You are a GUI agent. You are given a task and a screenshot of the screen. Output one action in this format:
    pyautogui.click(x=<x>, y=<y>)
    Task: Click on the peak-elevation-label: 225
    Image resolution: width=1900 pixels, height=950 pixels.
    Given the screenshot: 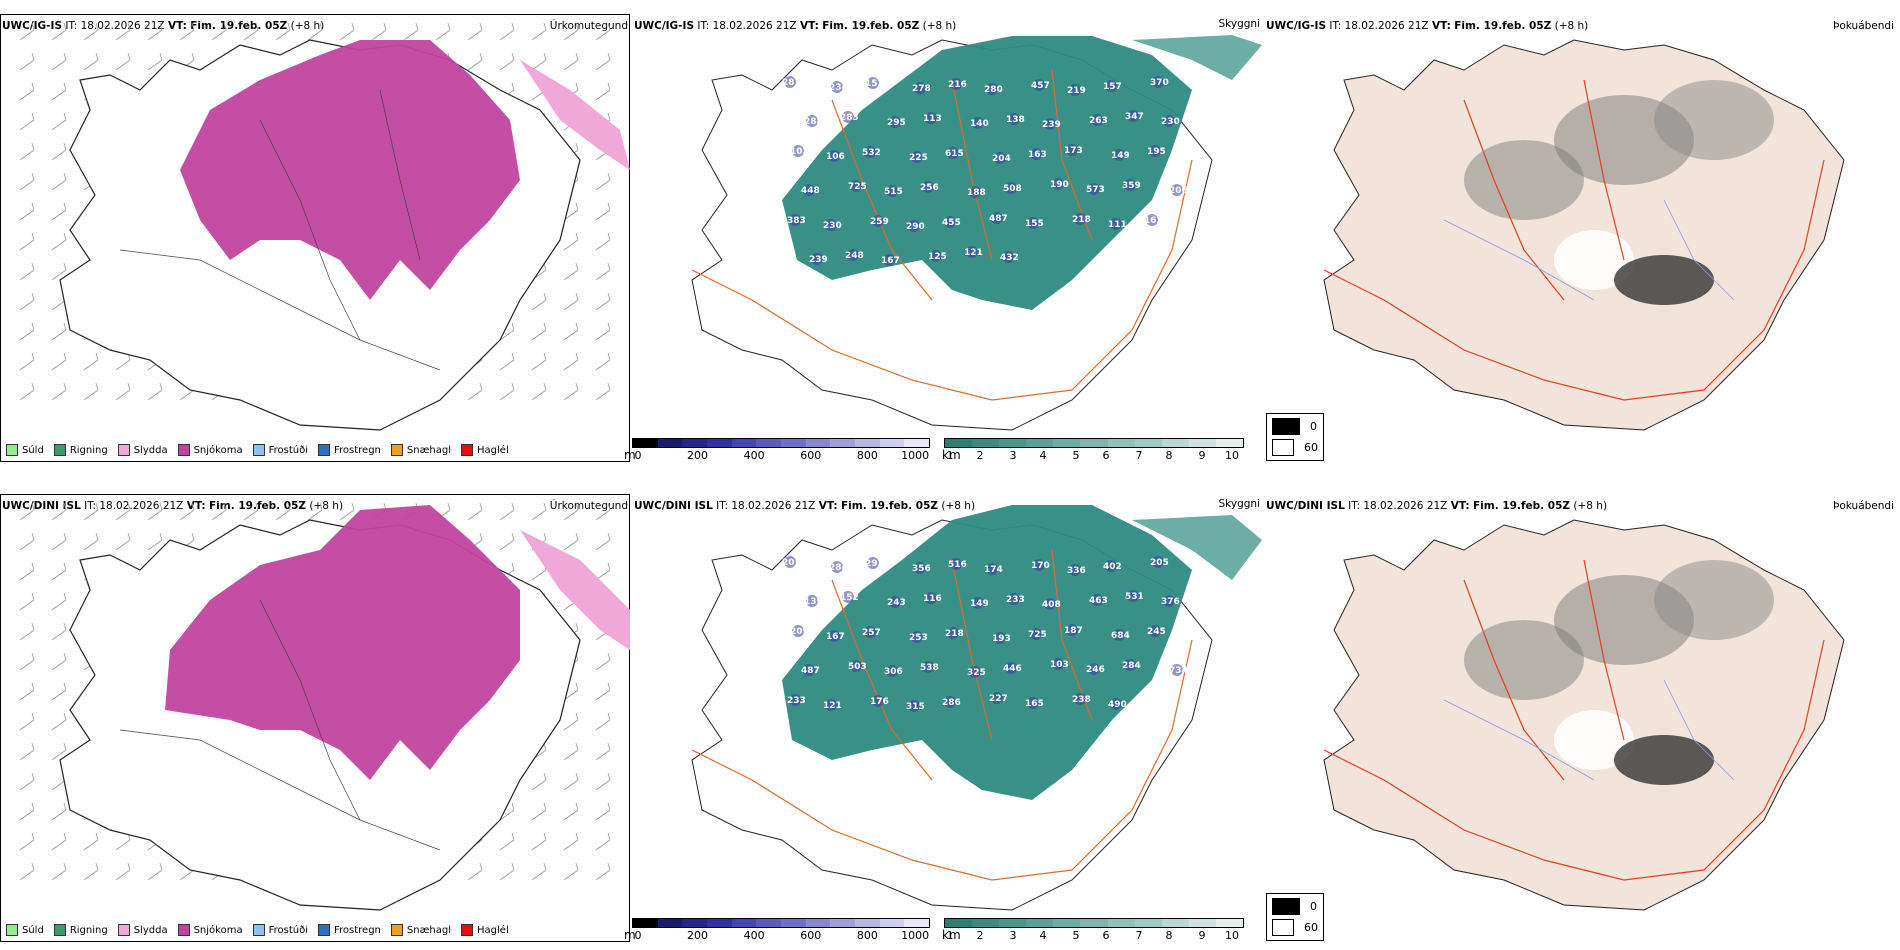 What is the action you would take?
    pyautogui.click(x=918, y=158)
    